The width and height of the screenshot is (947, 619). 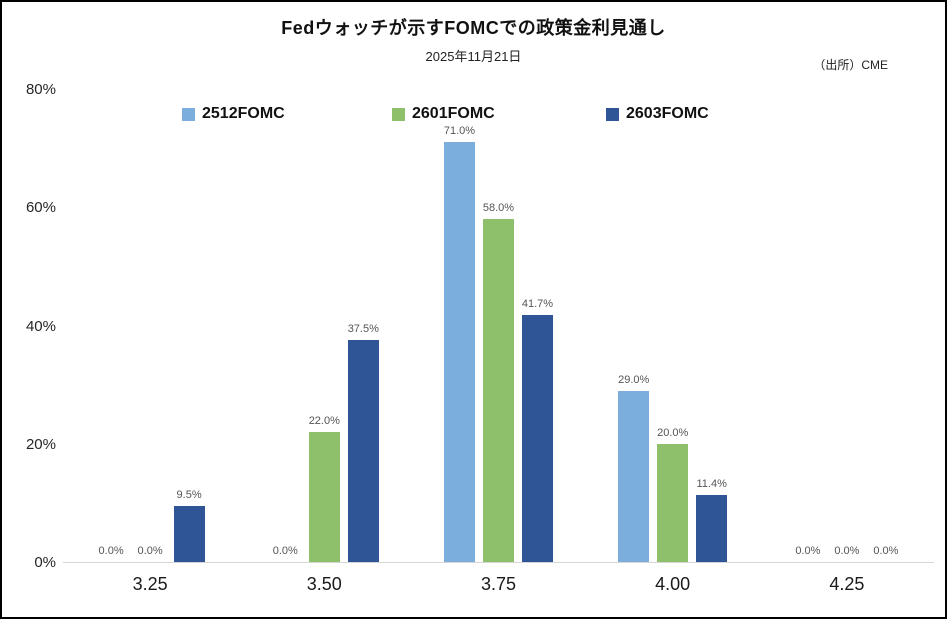 I want to click on bar-value-label: 29.0%, so click(x=634, y=380).